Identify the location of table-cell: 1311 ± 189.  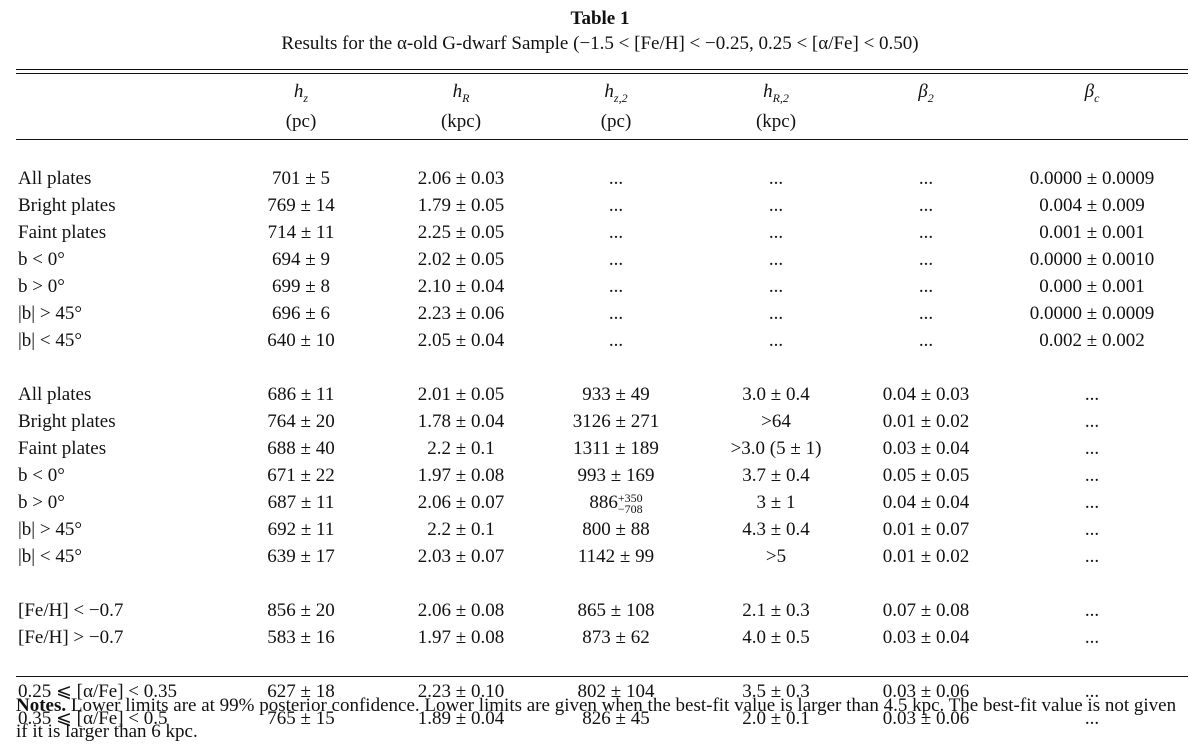
(616, 448).